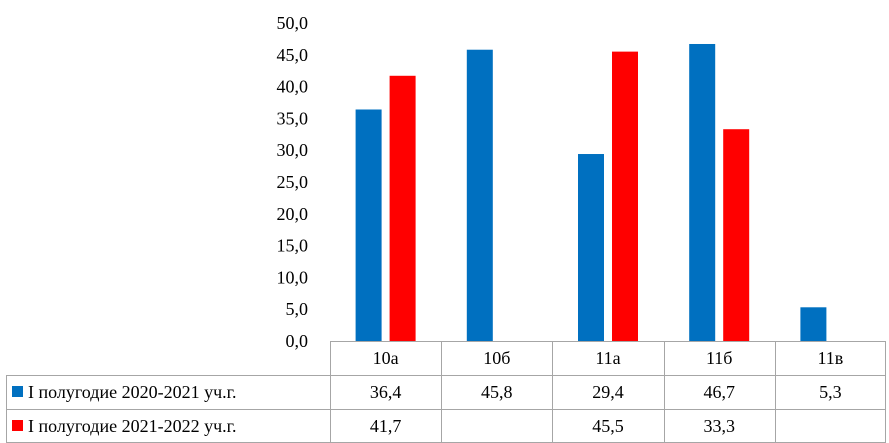 The width and height of the screenshot is (889, 443). I want to click on legend-label-1: I полугодие 2020-2021 уч.г., so click(132, 392).